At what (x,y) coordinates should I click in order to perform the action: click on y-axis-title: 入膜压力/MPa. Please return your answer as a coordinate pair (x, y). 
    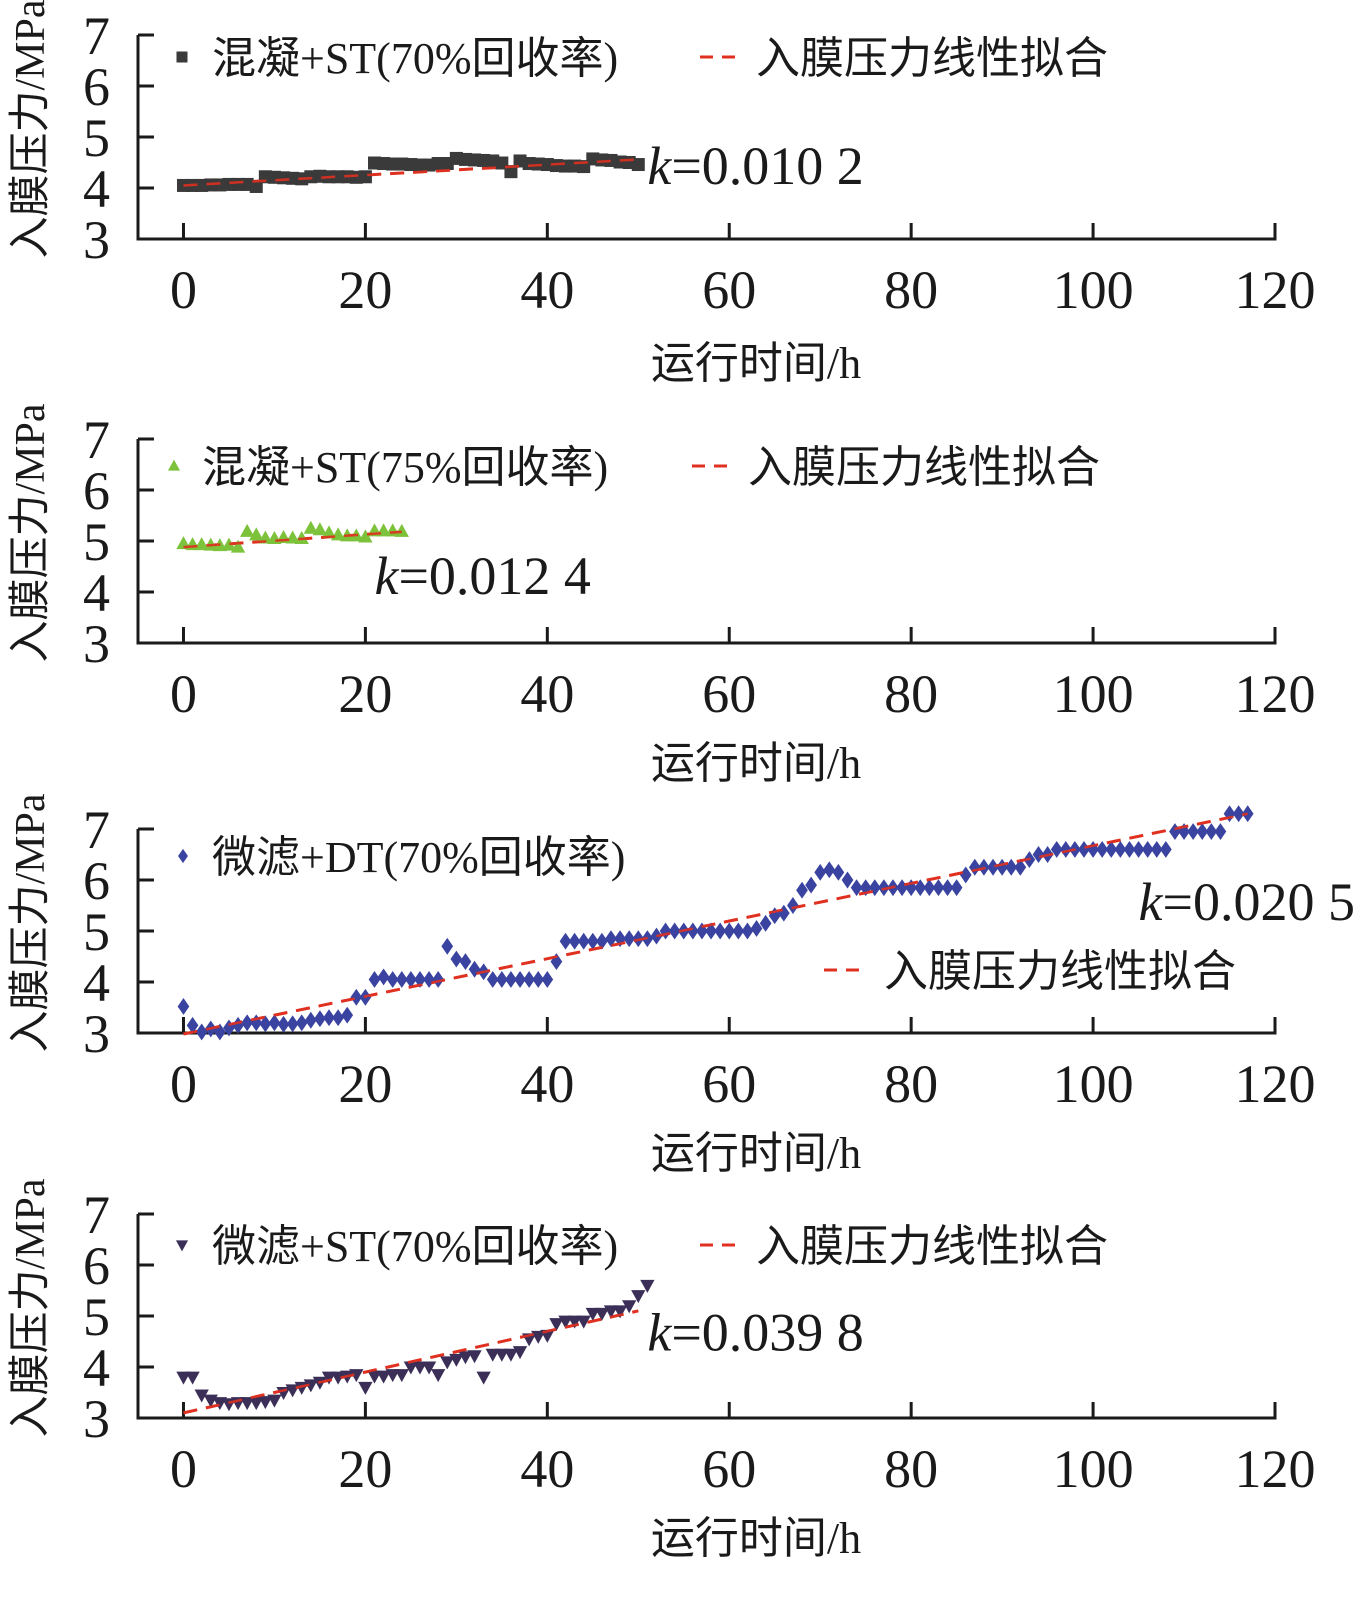
    Looking at the image, I should click on (31, 532).